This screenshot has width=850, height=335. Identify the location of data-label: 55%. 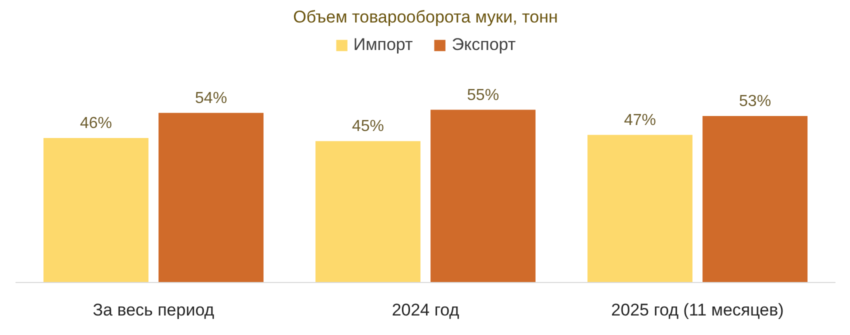
(483, 95).